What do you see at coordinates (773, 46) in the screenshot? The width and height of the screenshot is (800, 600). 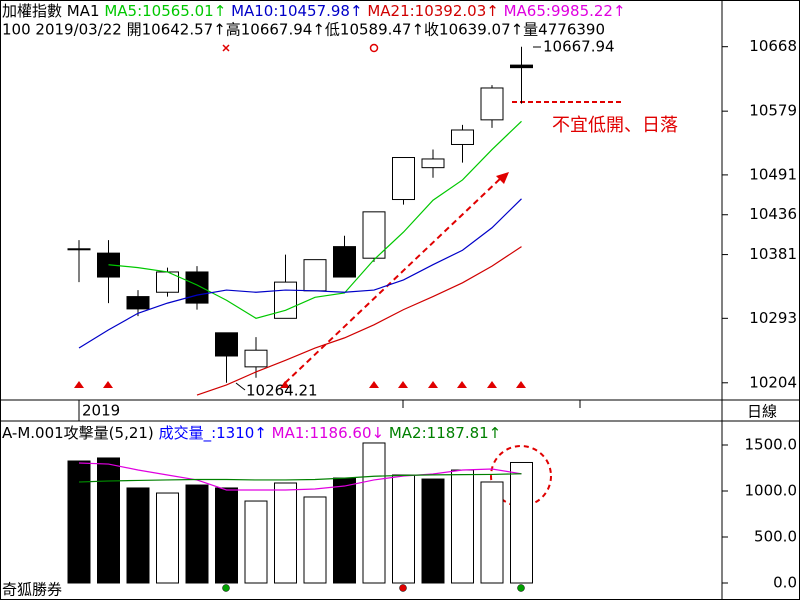 I see `y-tick-label: 10668` at bounding box center [773, 46].